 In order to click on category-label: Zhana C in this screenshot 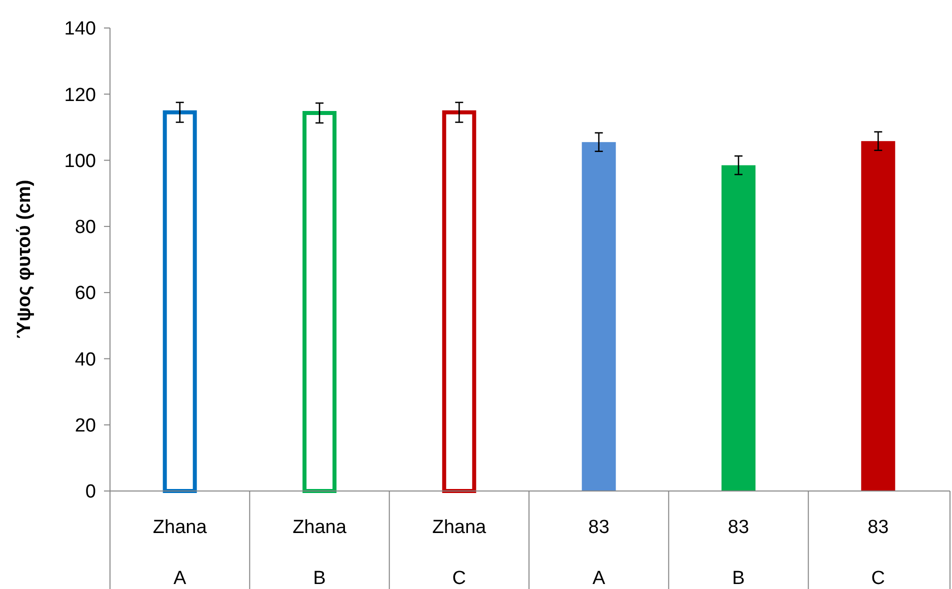, I will do `click(459, 553)`.